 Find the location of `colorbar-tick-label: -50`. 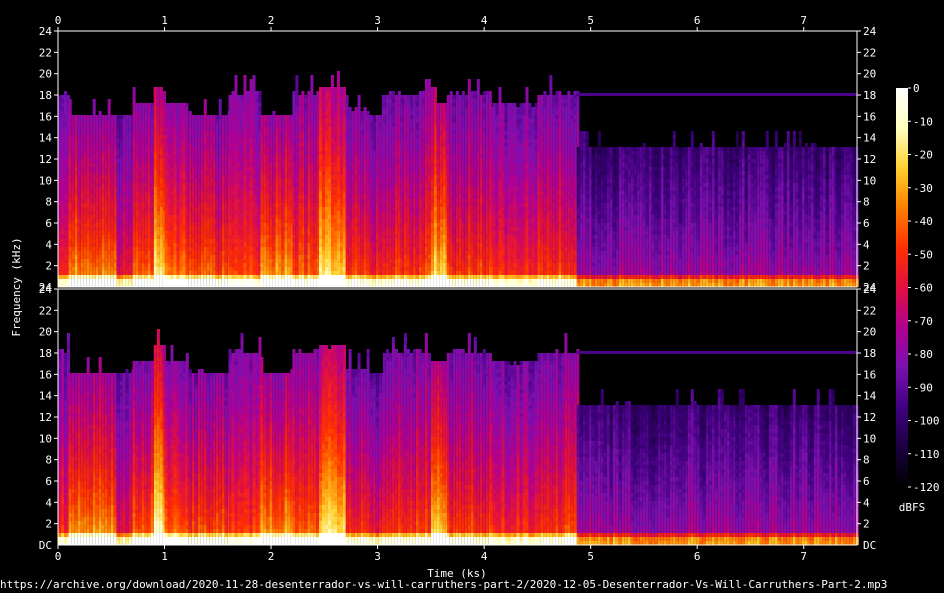

colorbar-tick-label: -50 is located at coordinates (923, 254).